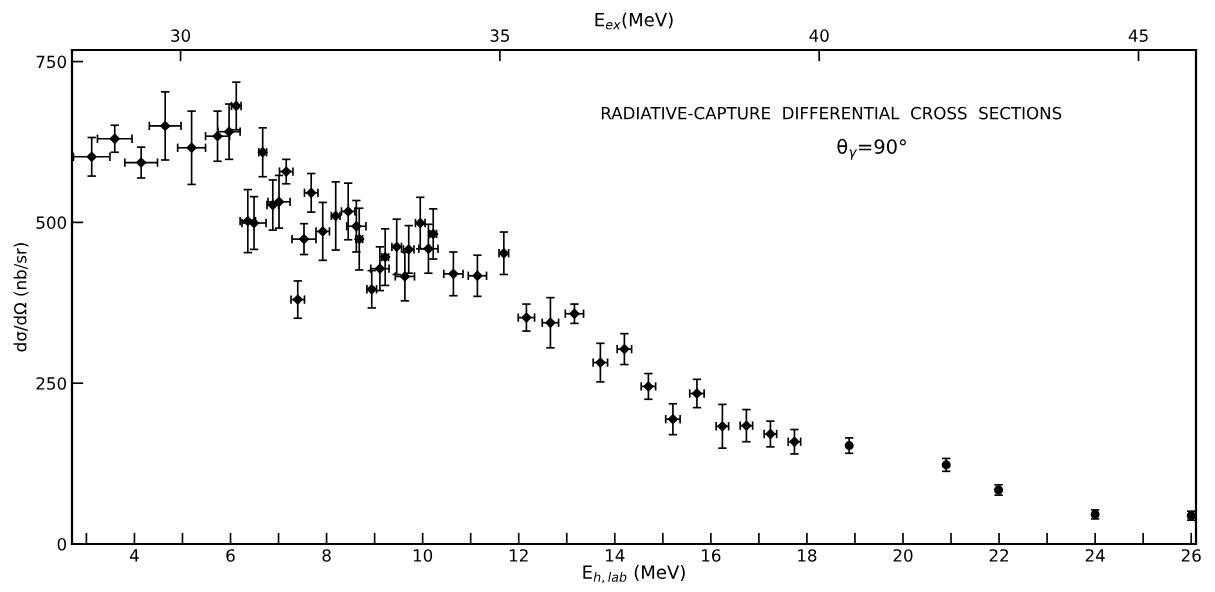 This screenshot has width=1215, height=592. Describe the element at coordinates (903, 555) in the screenshot. I see `x-tick-label: 20` at that location.